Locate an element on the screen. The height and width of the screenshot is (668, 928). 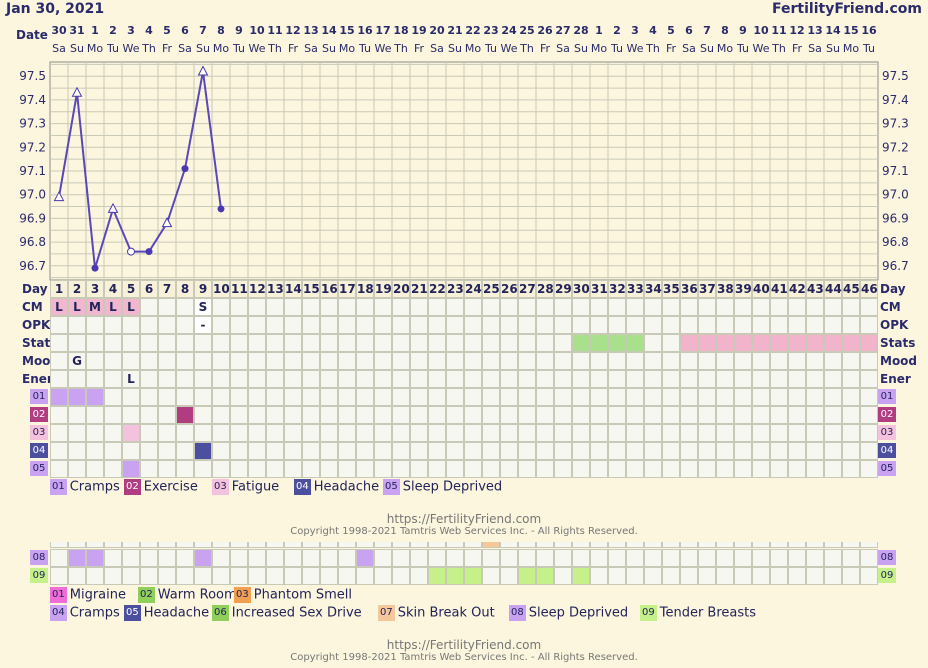
legend-label: Fatigue is located at coordinates (255, 487).